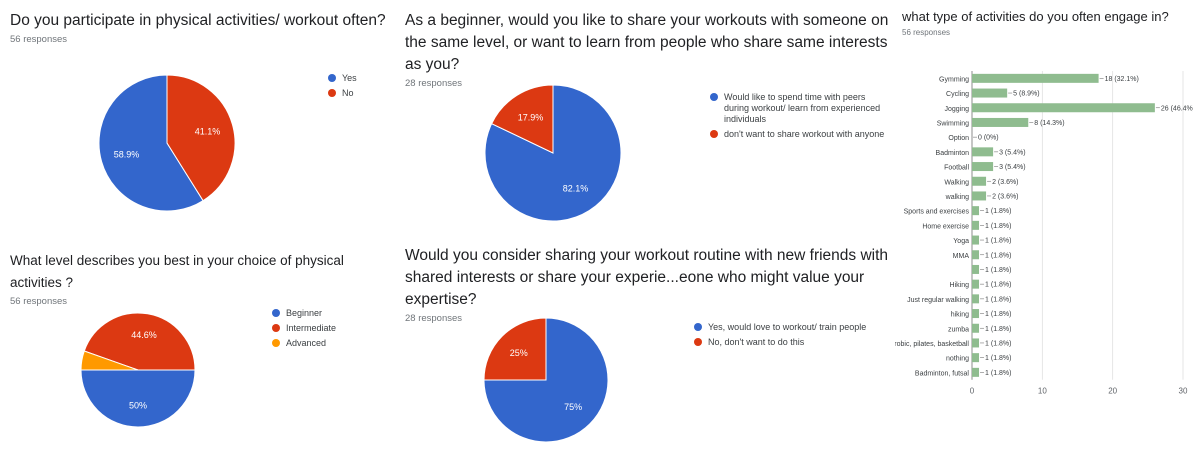  What do you see at coordinates (1012, 167) in the screenshot?
I see `value-label: 3 (5.4%)` at bounding box center [1012, 167].